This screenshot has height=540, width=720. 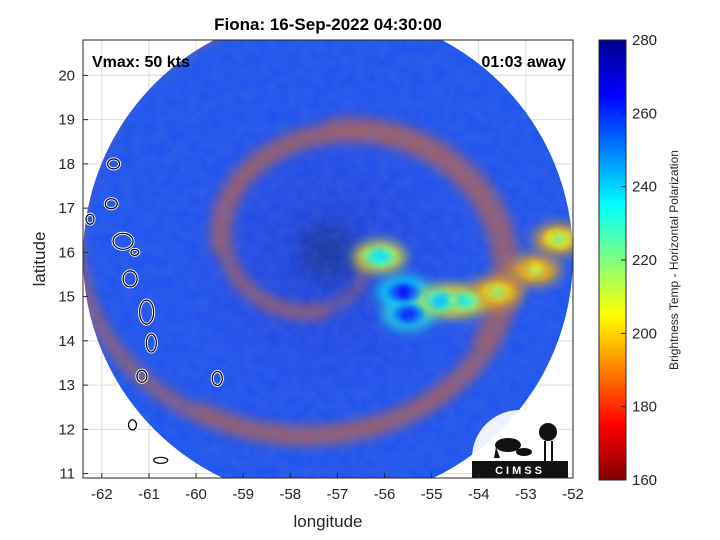 I want to click on y-ticks: 11 12 13 14 15 16 17 18 19 20, so click(x=73, y=275).